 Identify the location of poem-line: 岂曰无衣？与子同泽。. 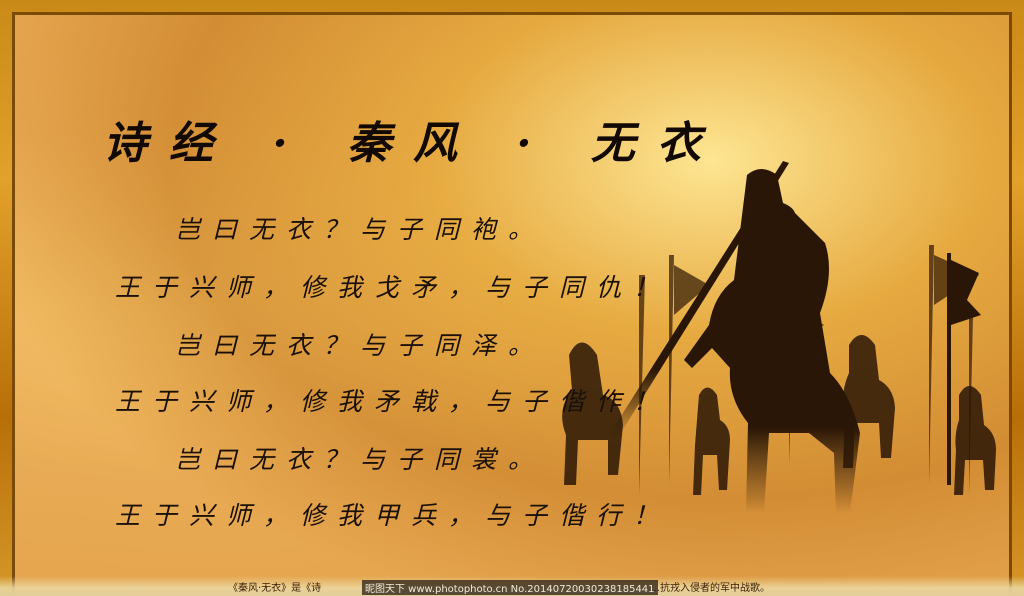
(360, 345).